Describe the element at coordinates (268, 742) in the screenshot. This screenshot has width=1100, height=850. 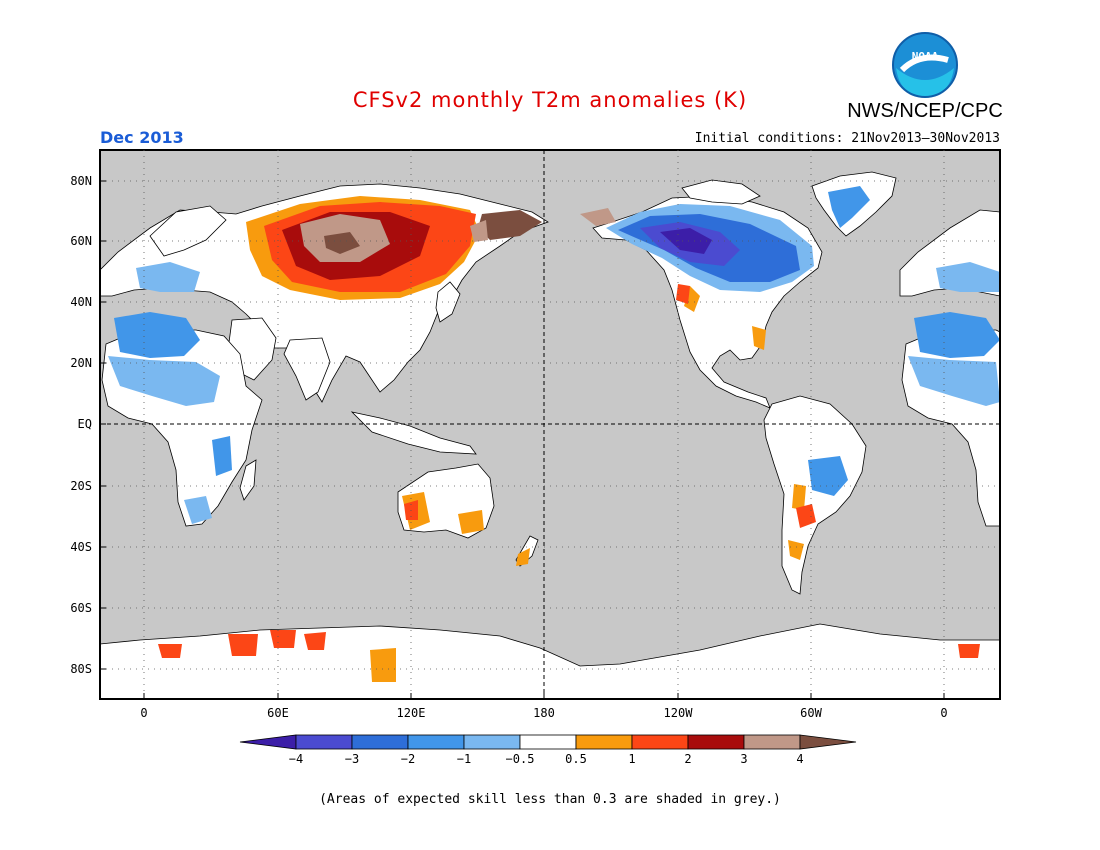
I see `legend-arrow-left` at that location.